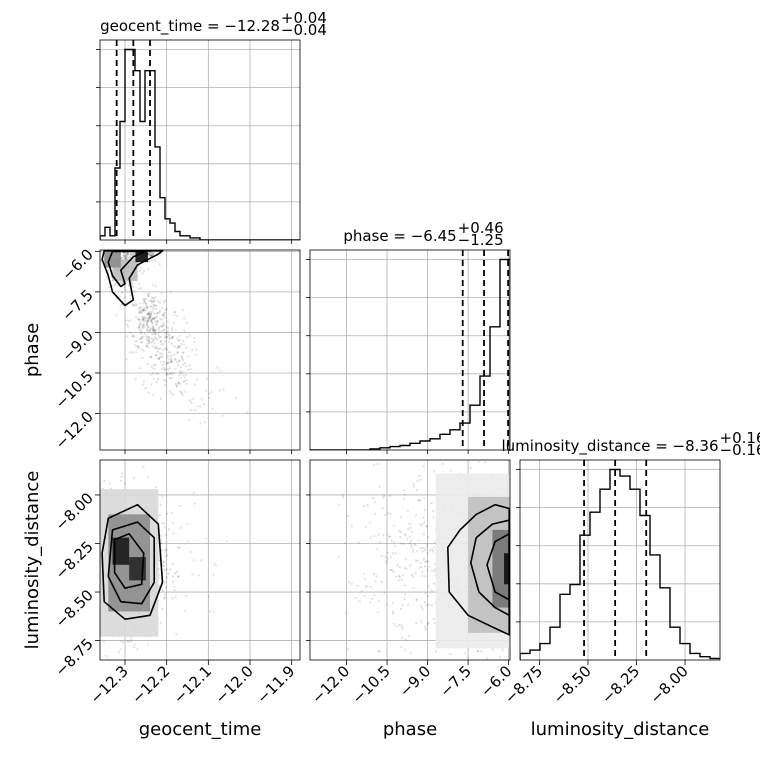 The width and height of the screenshot is (760, 764). Describe the element at coordinates (200, 140) in the screenshot. I see `panel-frame` at that location.